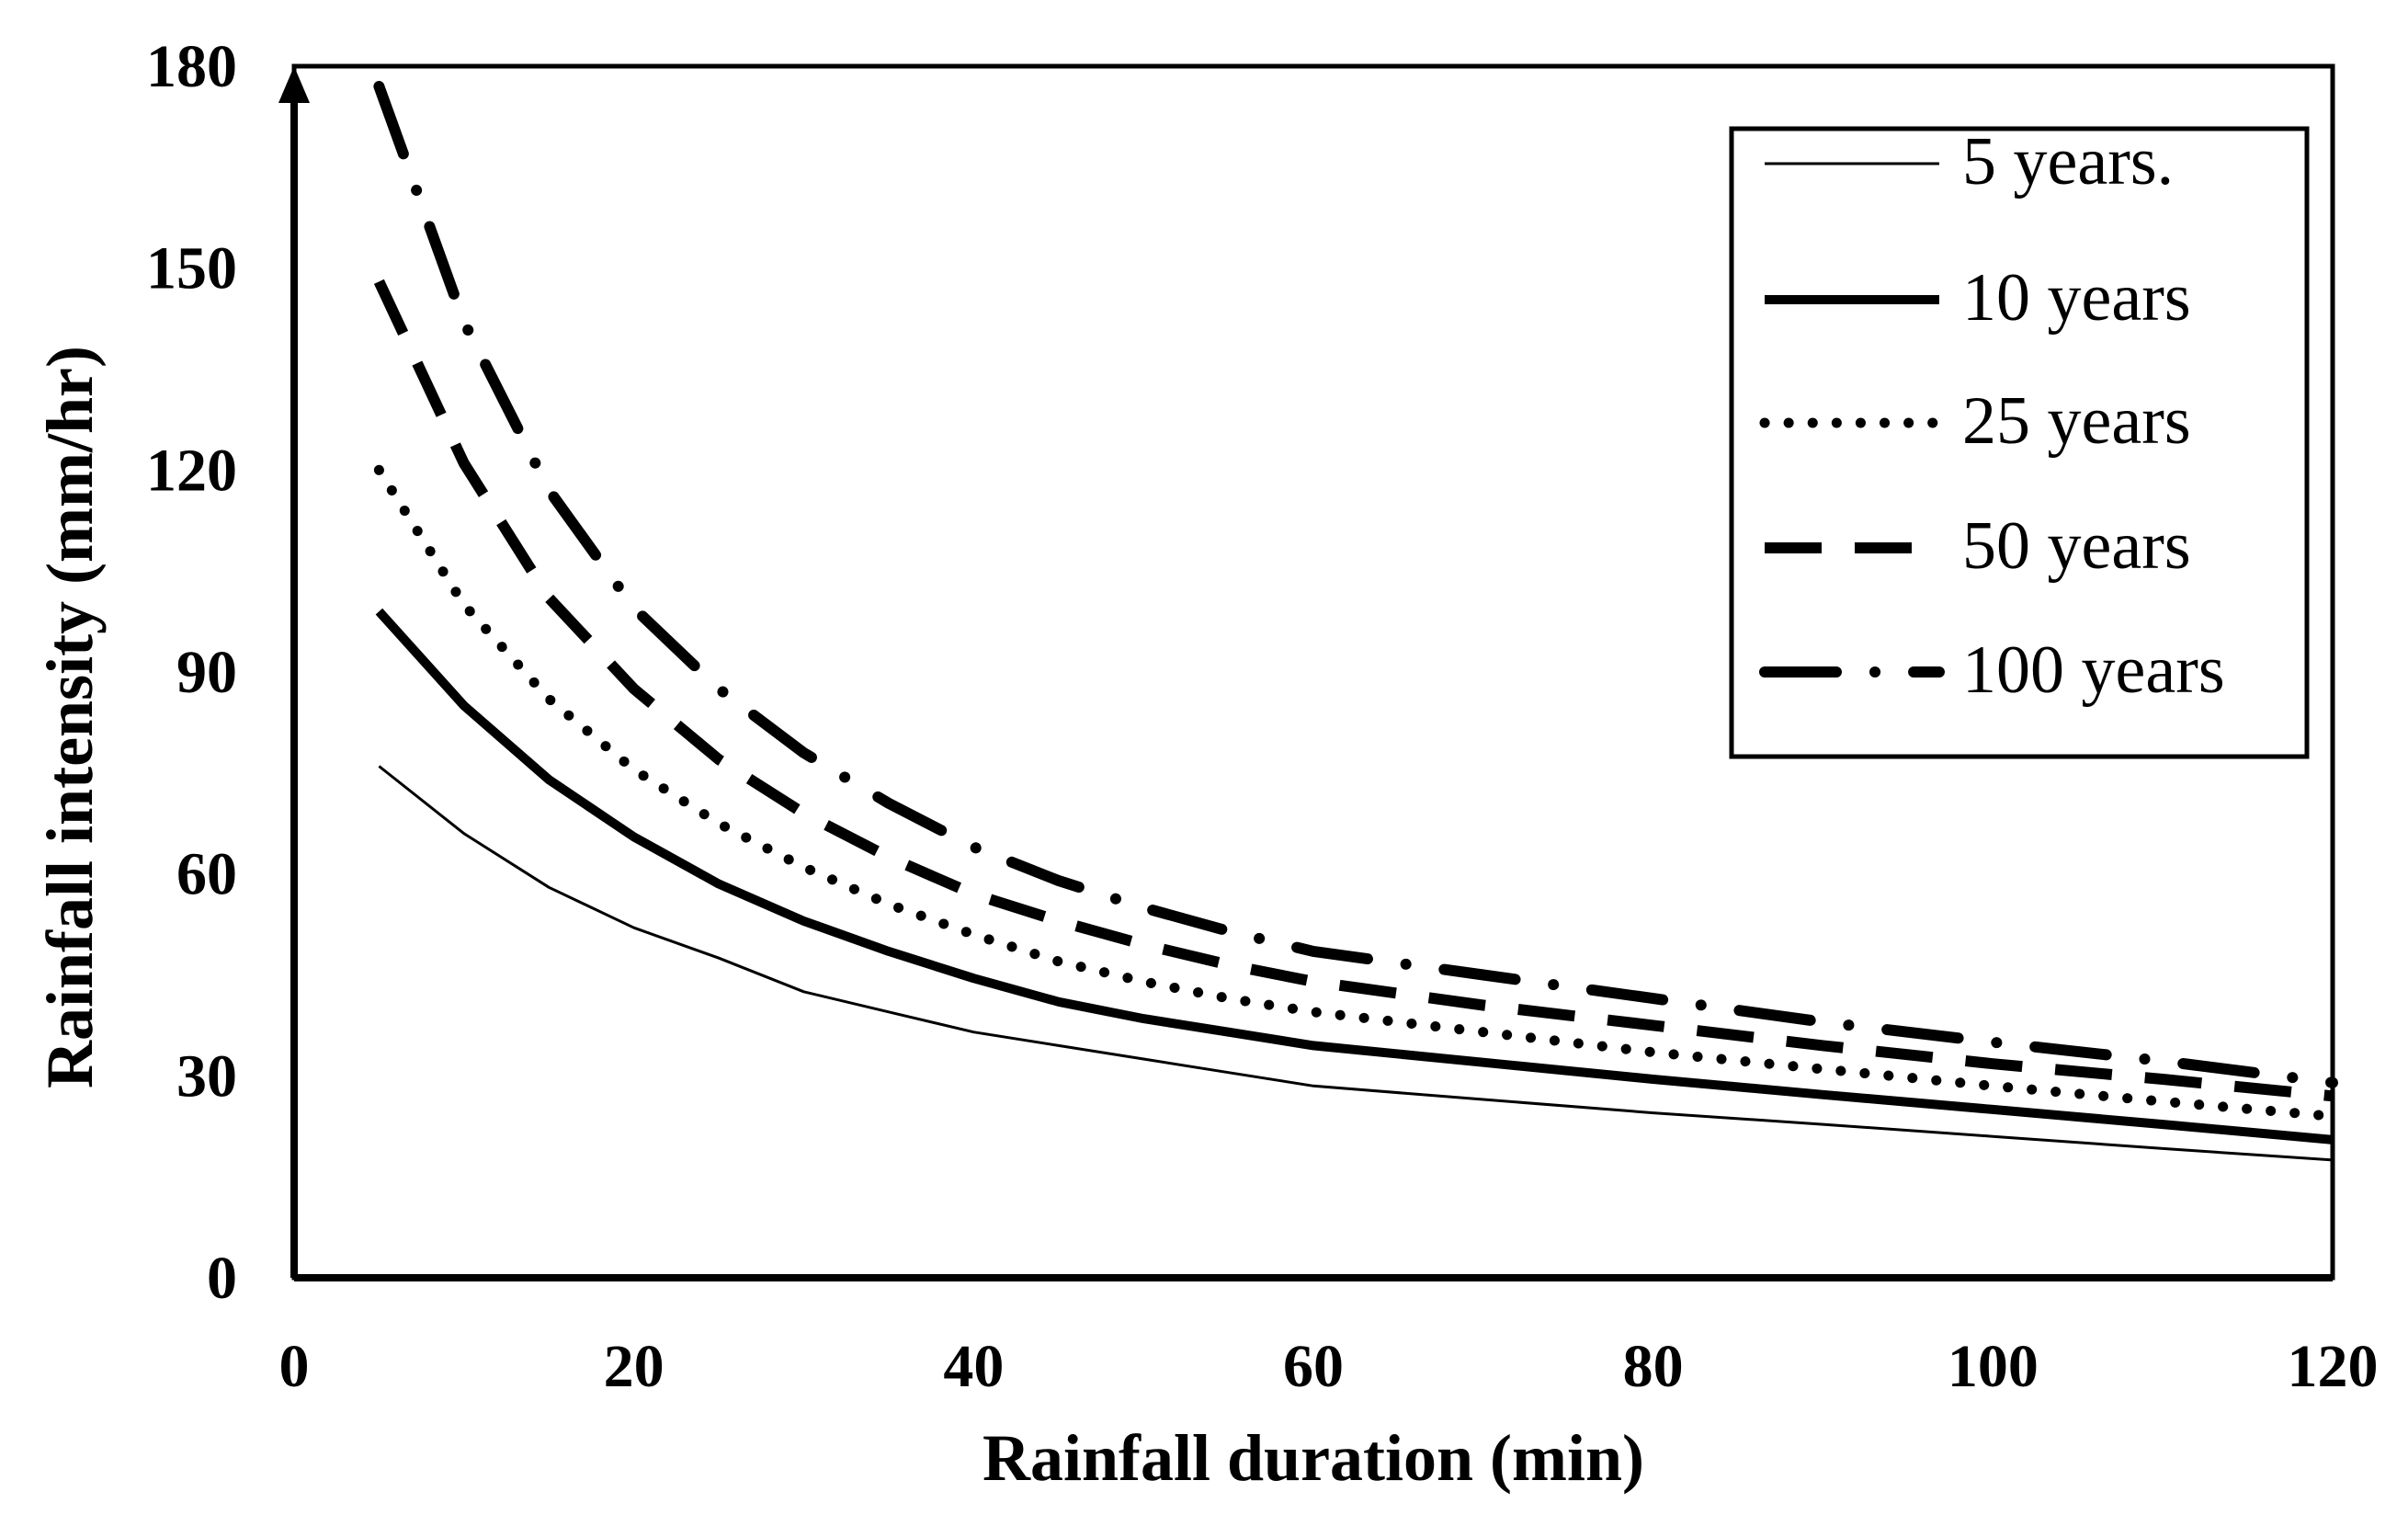  What do you see at coordinates (1313, 1366) in the screenshot?
I see `x-tick-label: 60` at bounding box center [1313, 1366].